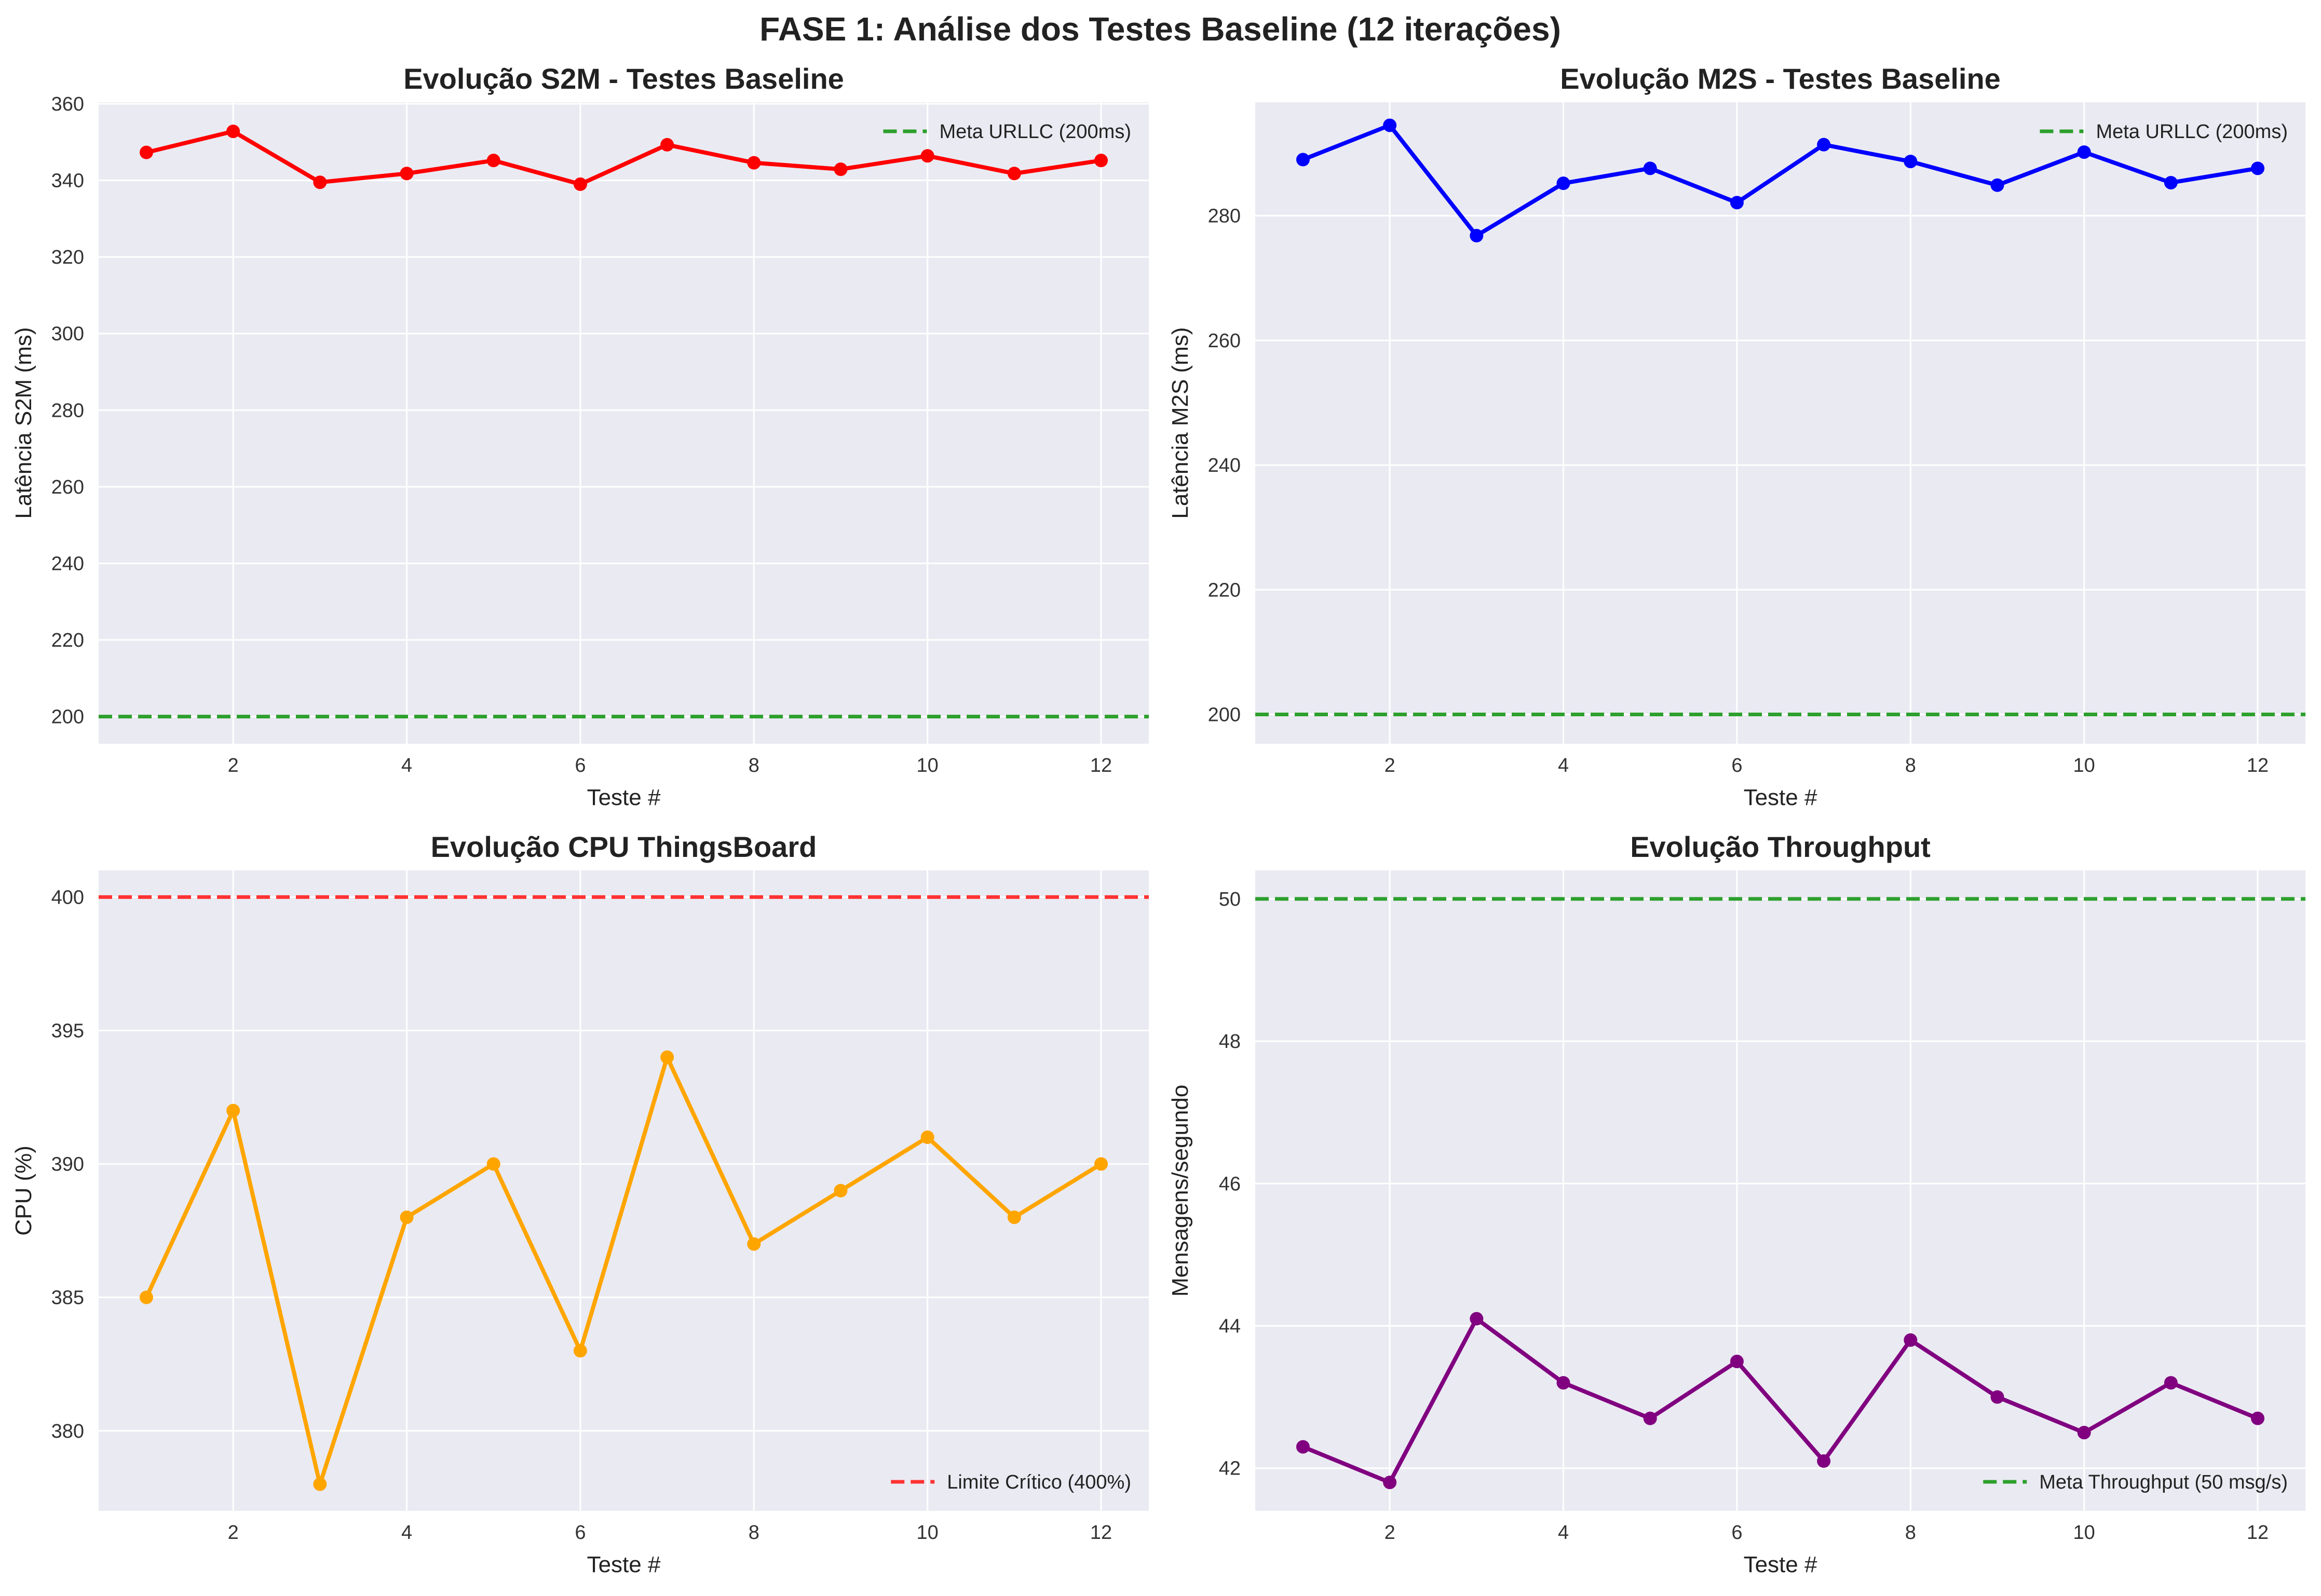 This screenshot has height=1596, width=2321. What do you see at coordinates (1230, 1327) in the screenshot?
I see `y-tick-label: 44` at bounding box center [1230, 1327].